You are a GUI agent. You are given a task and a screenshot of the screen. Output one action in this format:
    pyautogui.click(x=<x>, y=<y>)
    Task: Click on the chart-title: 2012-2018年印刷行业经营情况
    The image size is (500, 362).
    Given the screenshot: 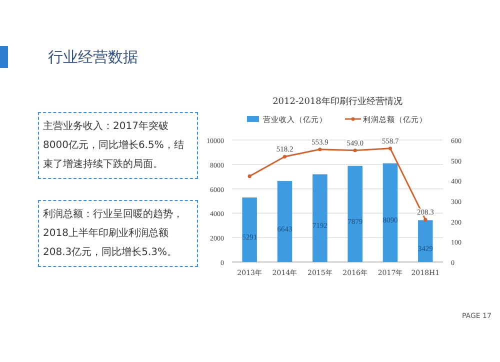 What is the action you would take?
    pyautogui.click(x=337, y=101)
    